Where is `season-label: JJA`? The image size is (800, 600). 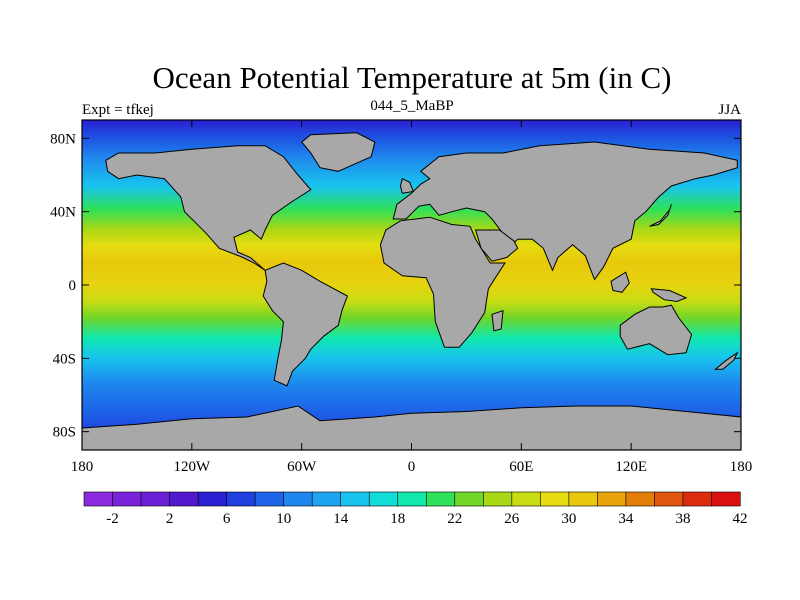 season-label: JJA is located at coordinates (729, 110).